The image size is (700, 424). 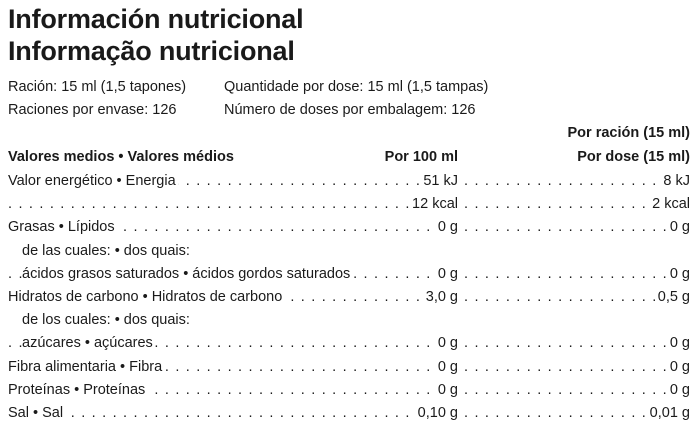 I want to click on value-per-100ml: 12 kcal, so click(x=434, y=204).